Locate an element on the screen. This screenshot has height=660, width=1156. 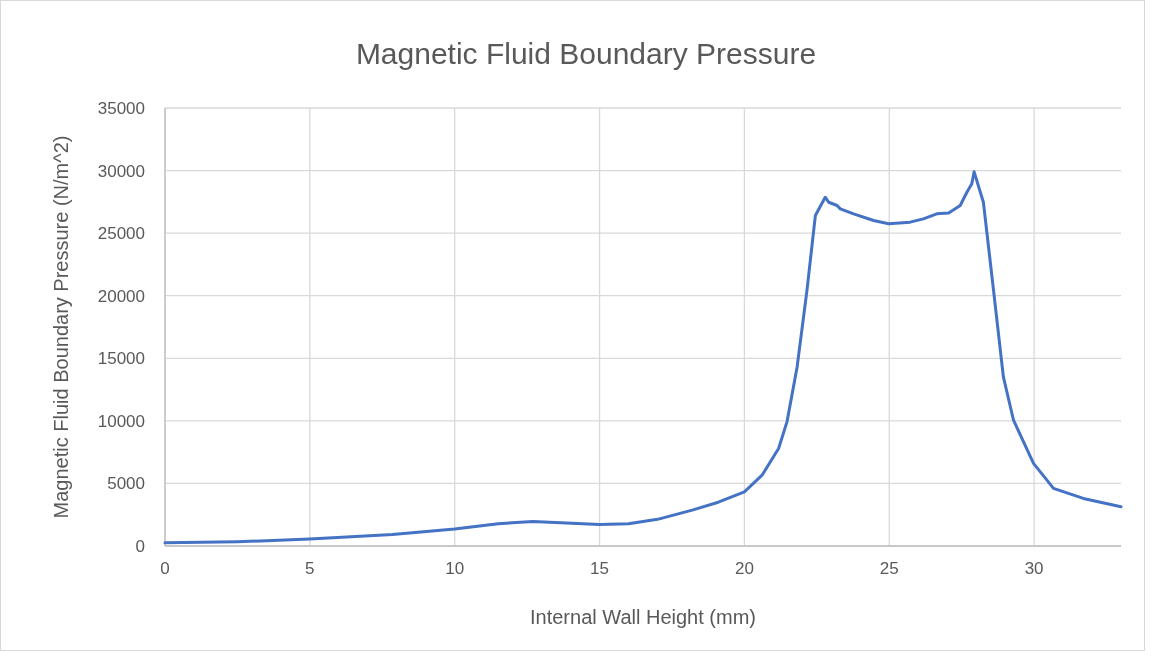
y-tick-label: 30000 is located at coordinates (121, 171).